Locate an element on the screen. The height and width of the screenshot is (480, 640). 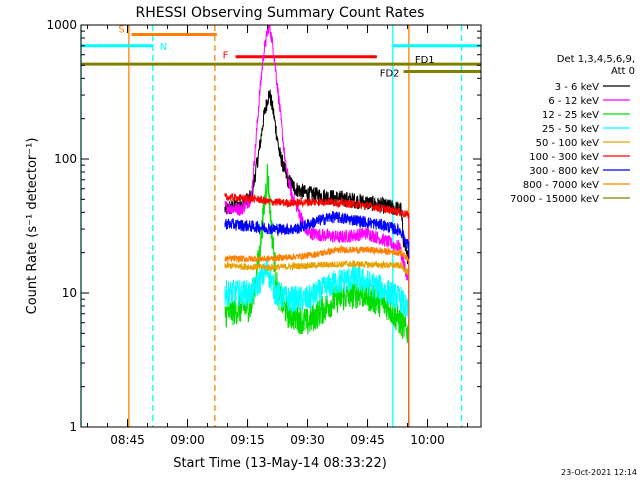
flag-label: FD1 is located at coordinates (425, 60).